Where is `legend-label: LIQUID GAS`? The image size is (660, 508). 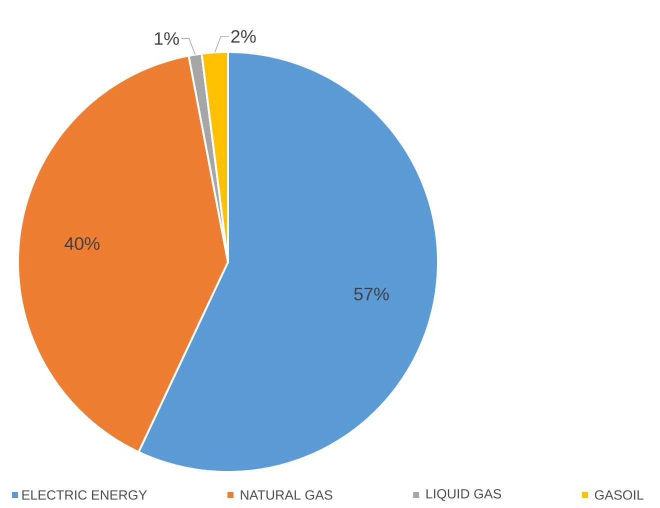
legend-label: LIQUID GAS is located at coordinates (464, 495).